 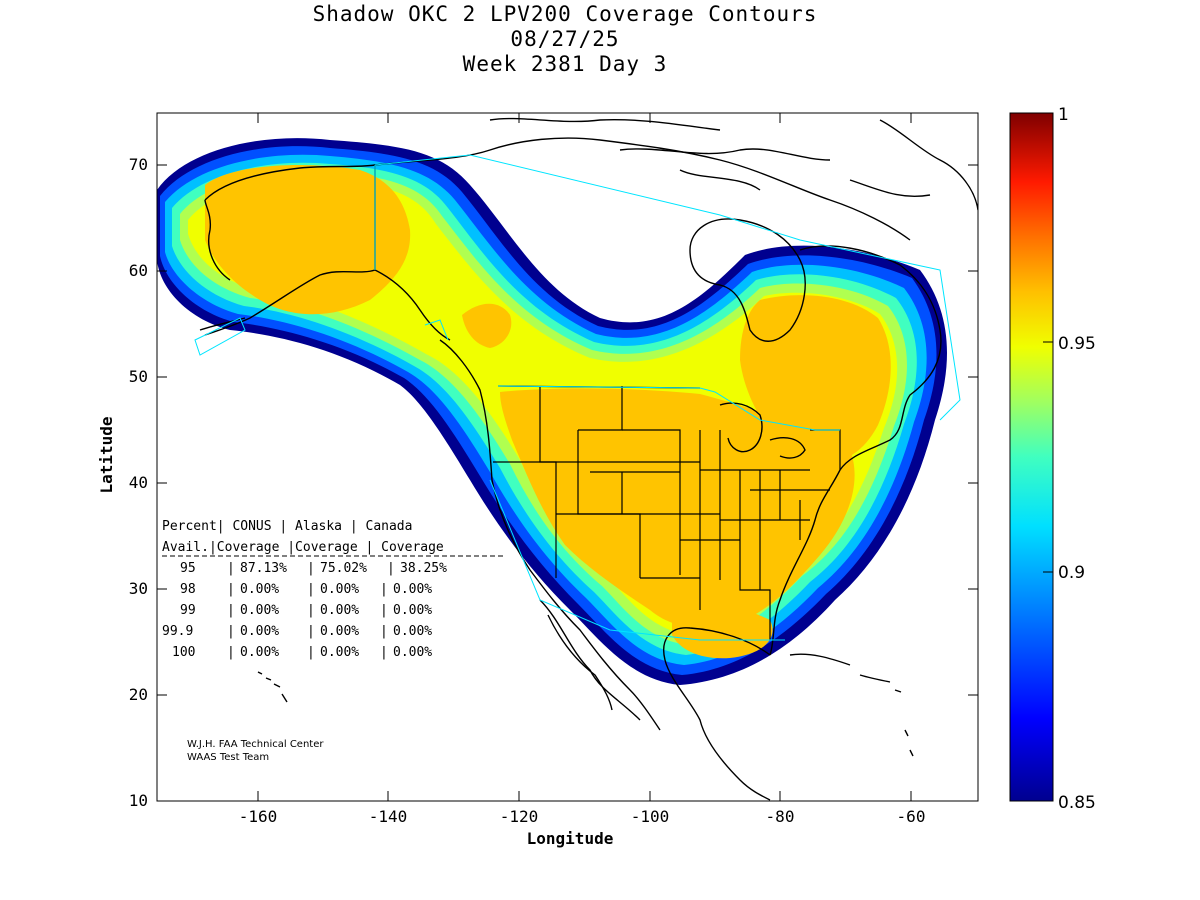 What do you see at coordinates (570, 838) in the screenshot?
I see `x-axis-label: Longitude` at bounding box center [570, 838].